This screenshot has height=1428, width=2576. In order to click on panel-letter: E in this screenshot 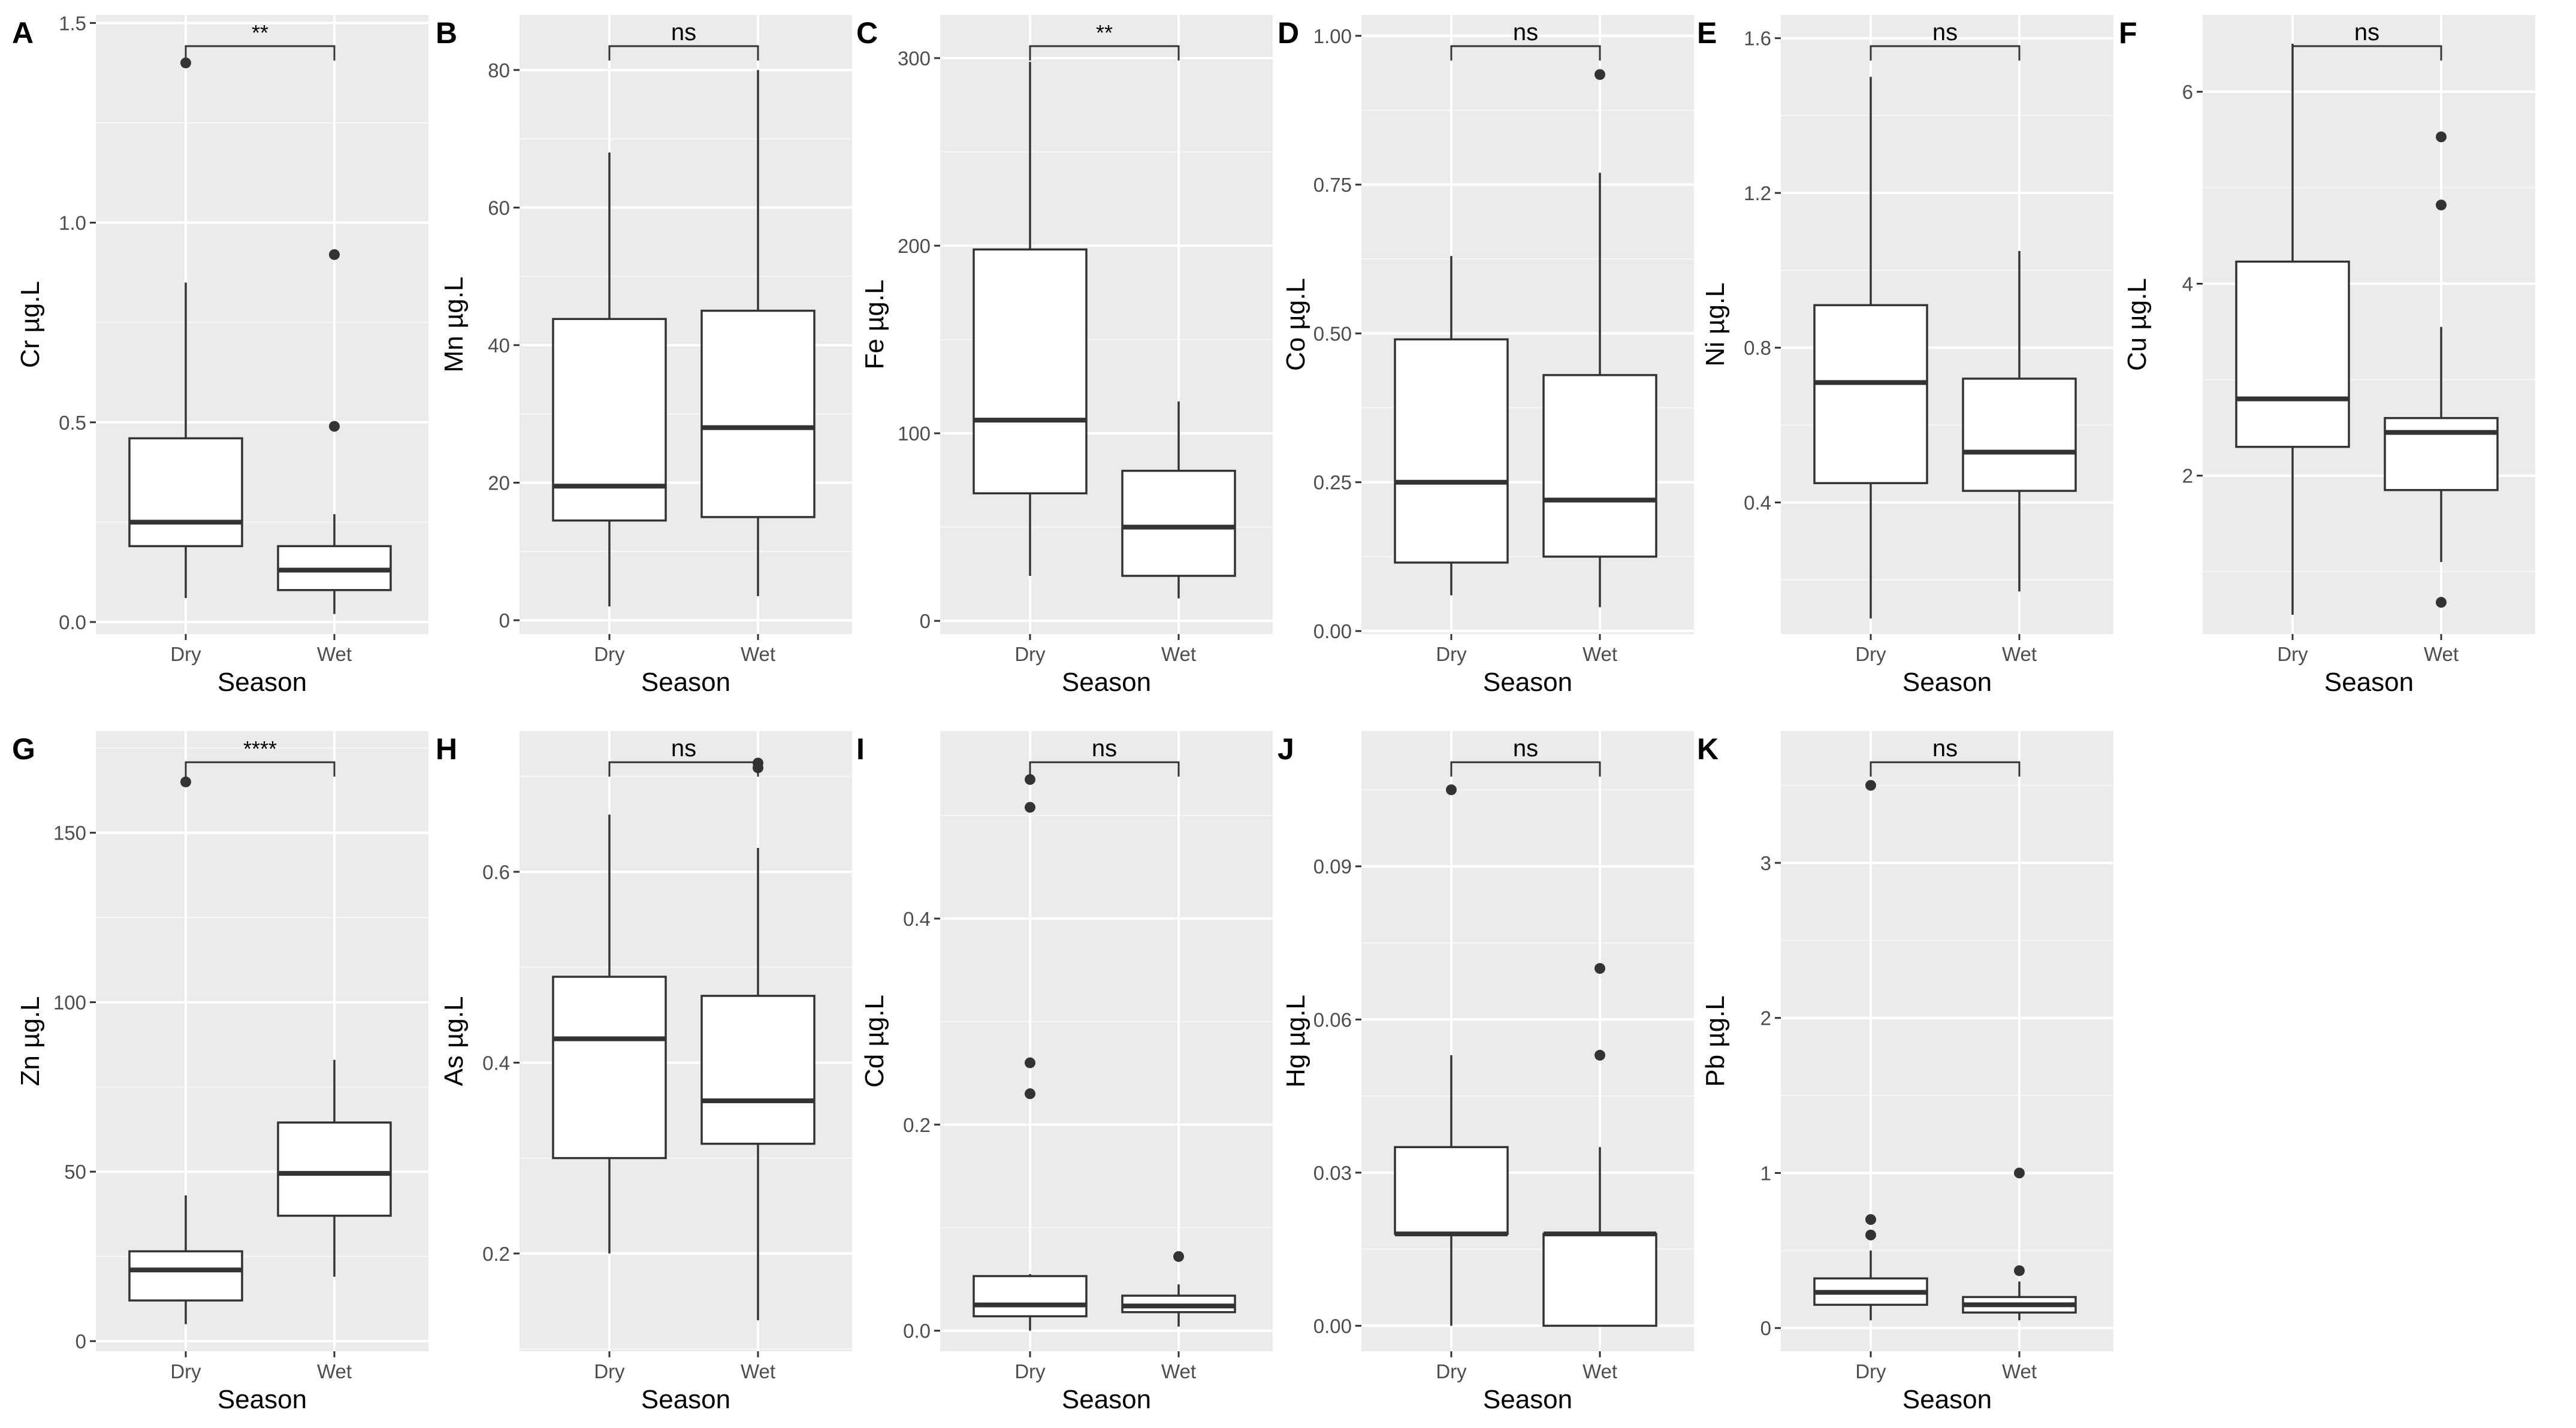, I will do `click(1707, 33)`.